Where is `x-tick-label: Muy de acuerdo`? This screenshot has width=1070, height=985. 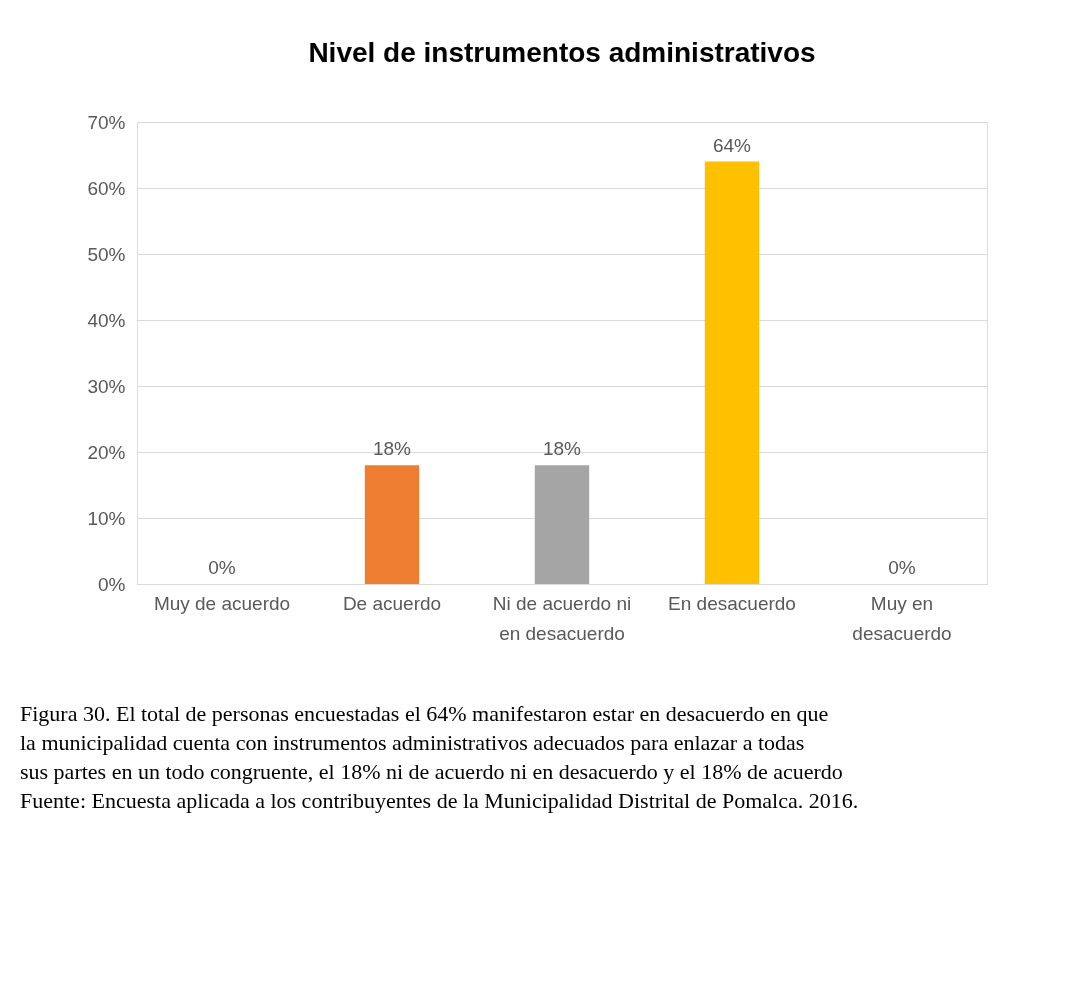
x-tick-label: Muy de acuerdo is located at coordinates (222, 603).